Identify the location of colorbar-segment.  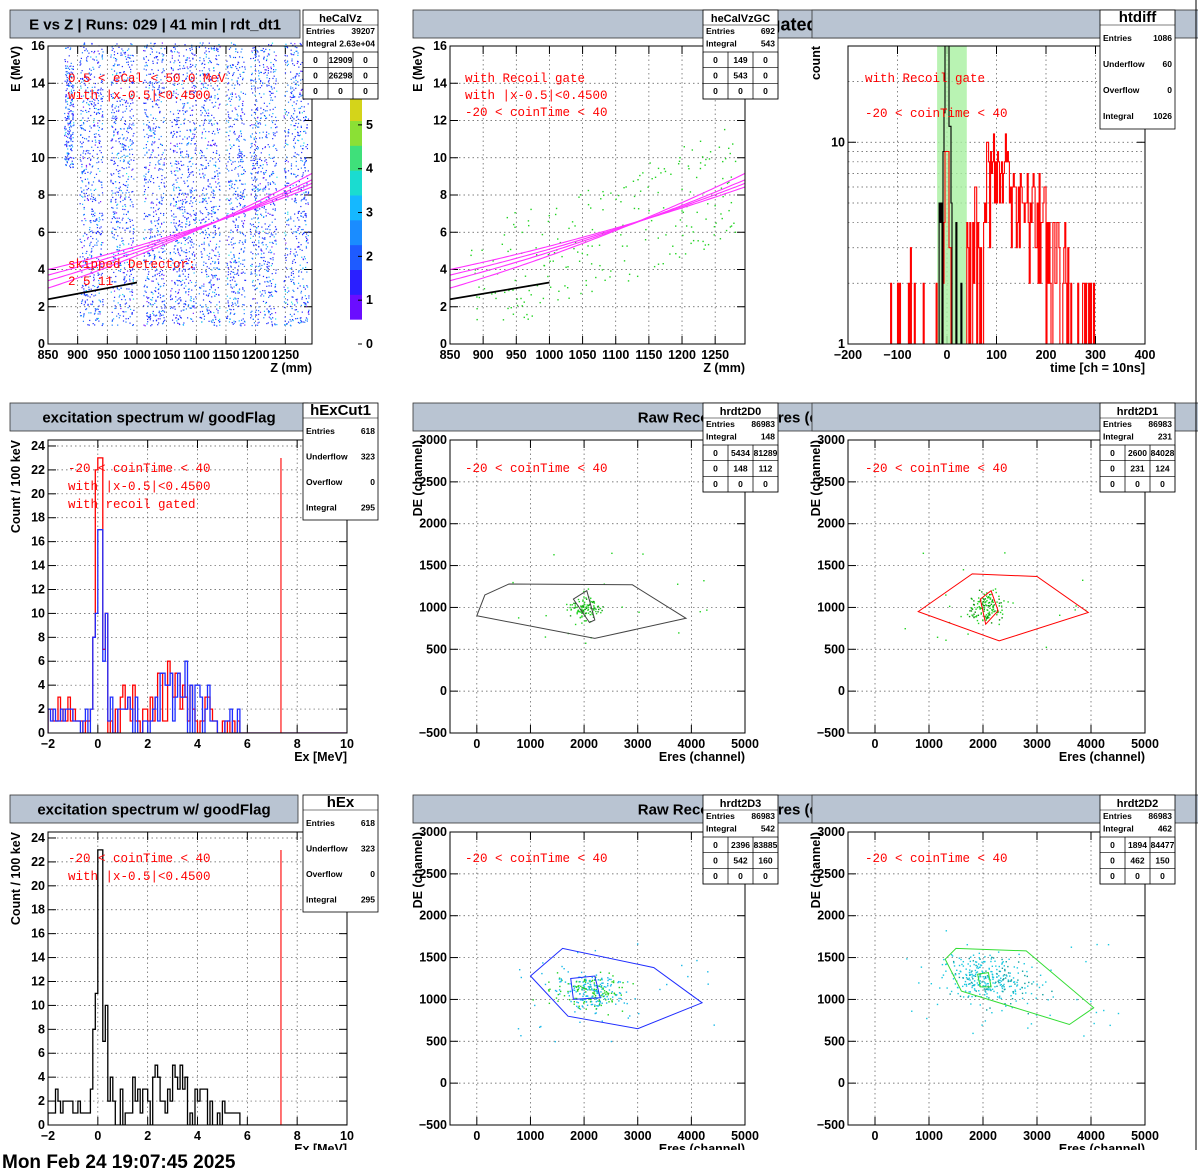
(356, 133).